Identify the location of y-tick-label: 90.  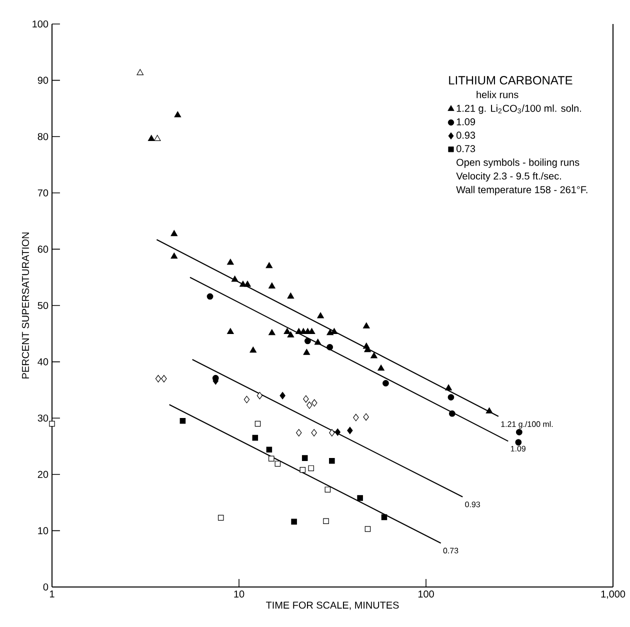
(43, 80).